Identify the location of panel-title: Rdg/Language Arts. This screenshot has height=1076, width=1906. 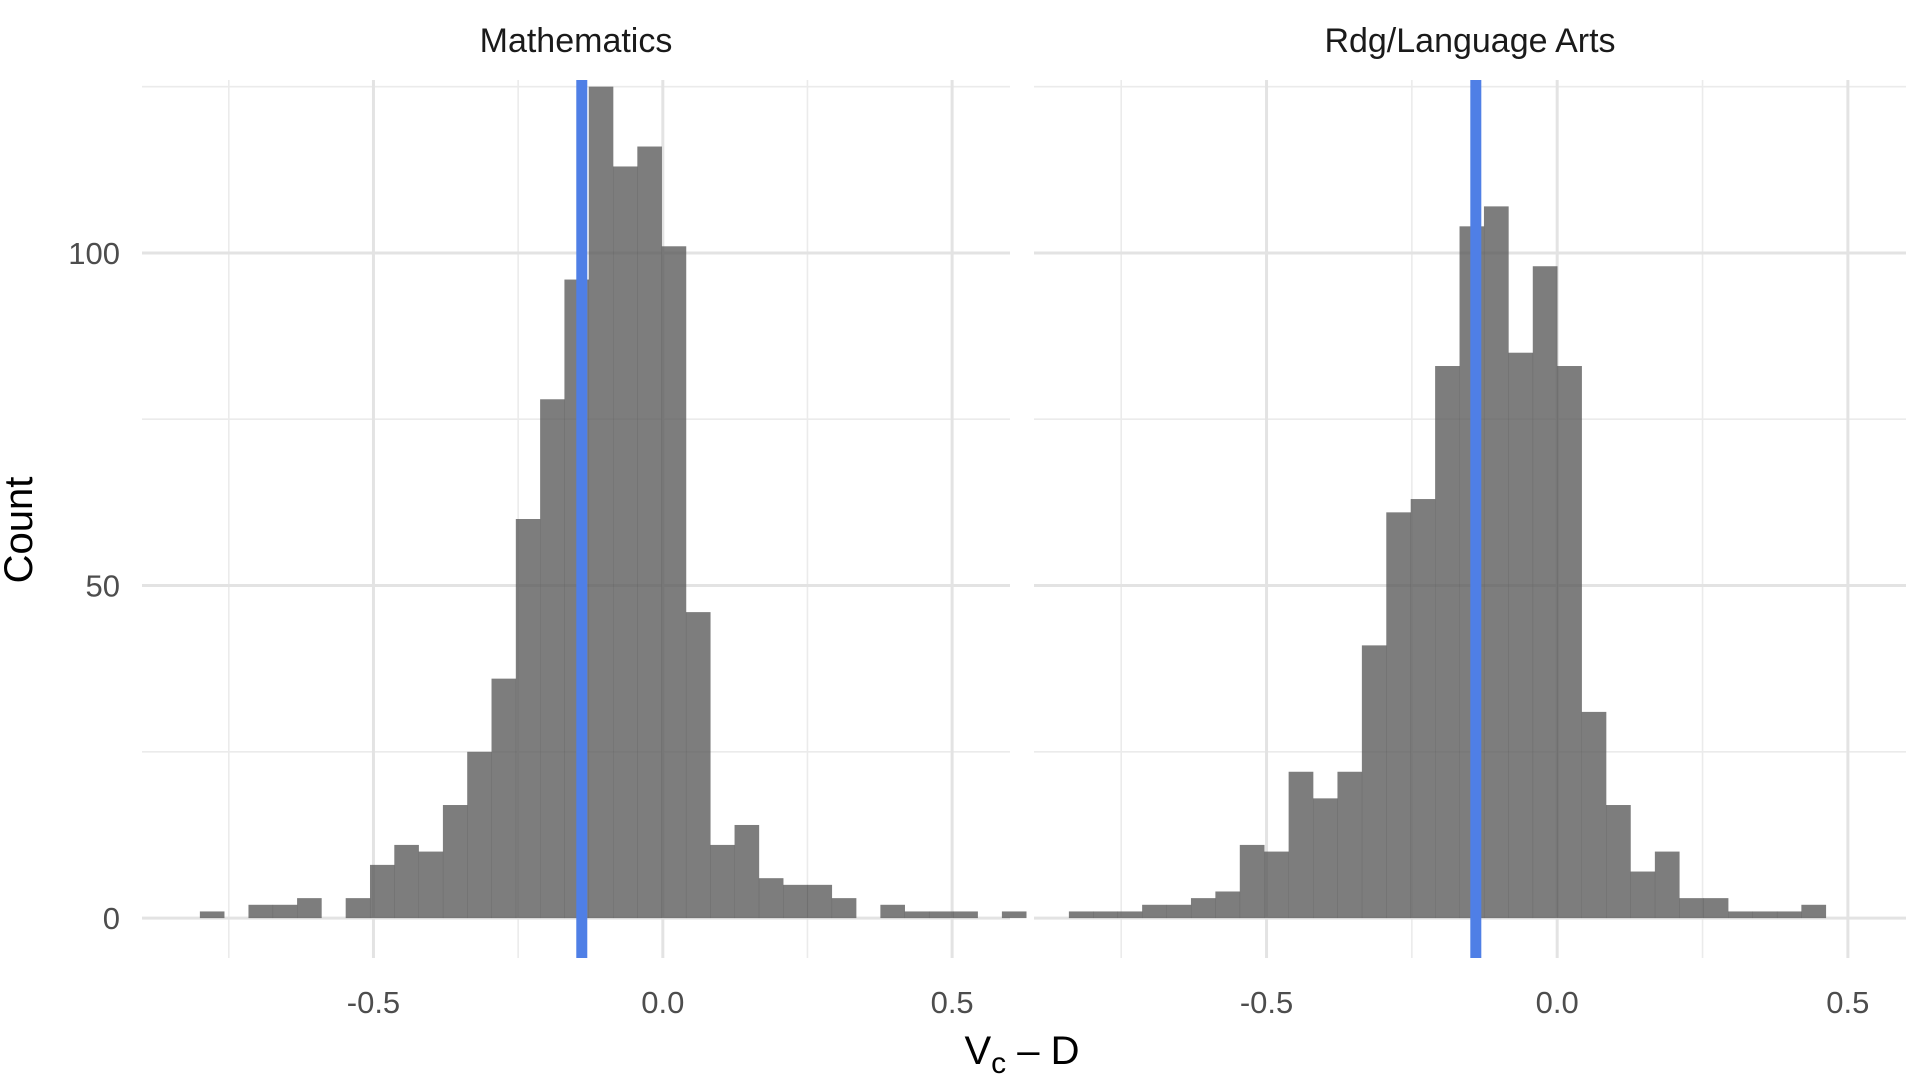
(1469, 41).